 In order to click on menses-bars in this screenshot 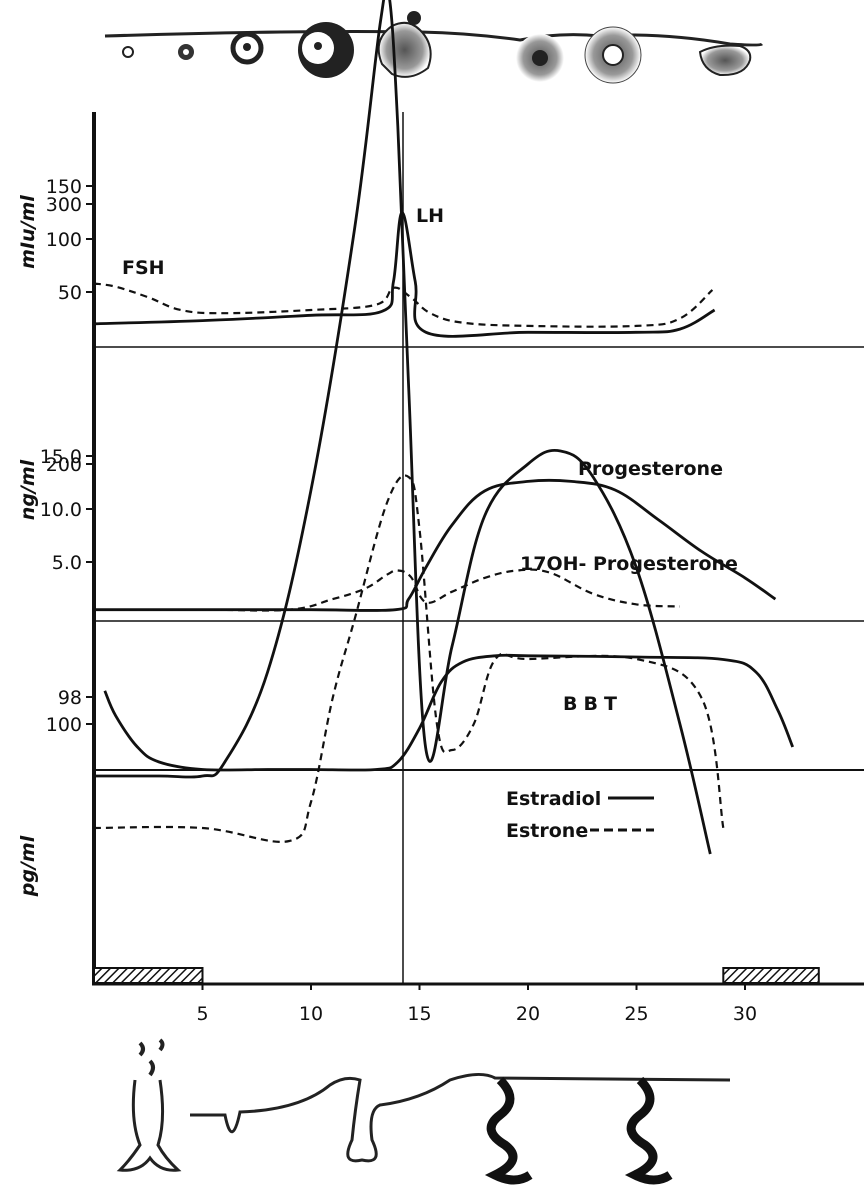, I will do `click(456, 975)`.